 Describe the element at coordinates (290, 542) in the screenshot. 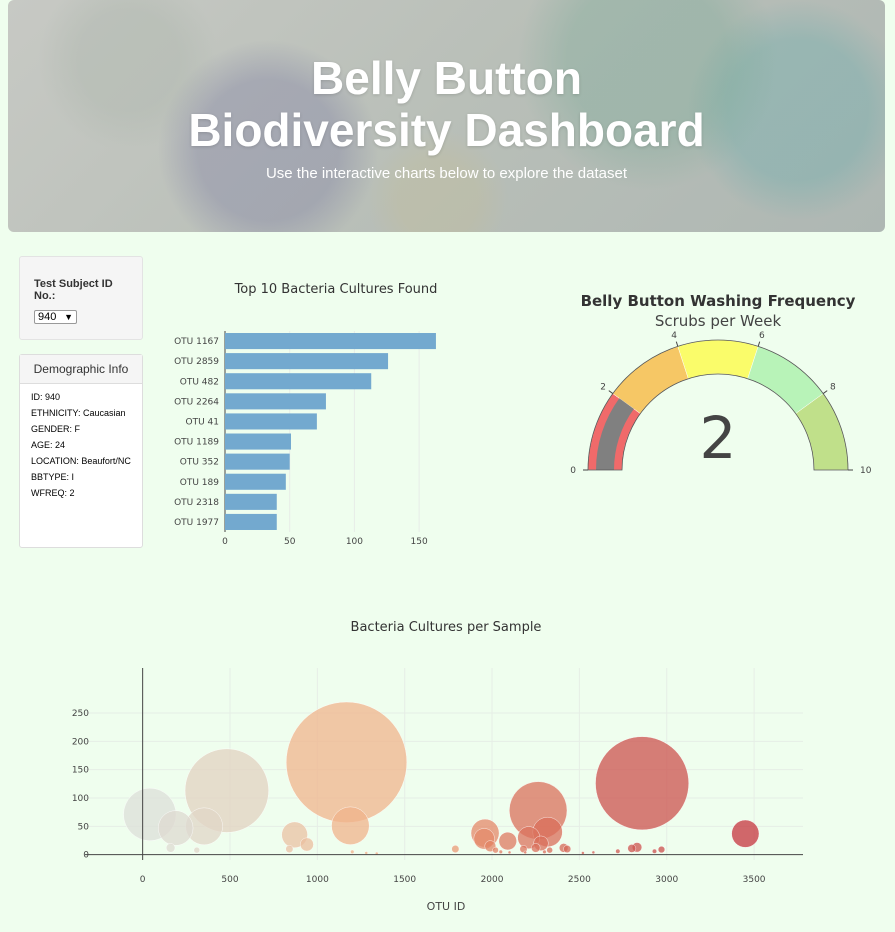

I see `bar-xtick-label: 50` at that location.